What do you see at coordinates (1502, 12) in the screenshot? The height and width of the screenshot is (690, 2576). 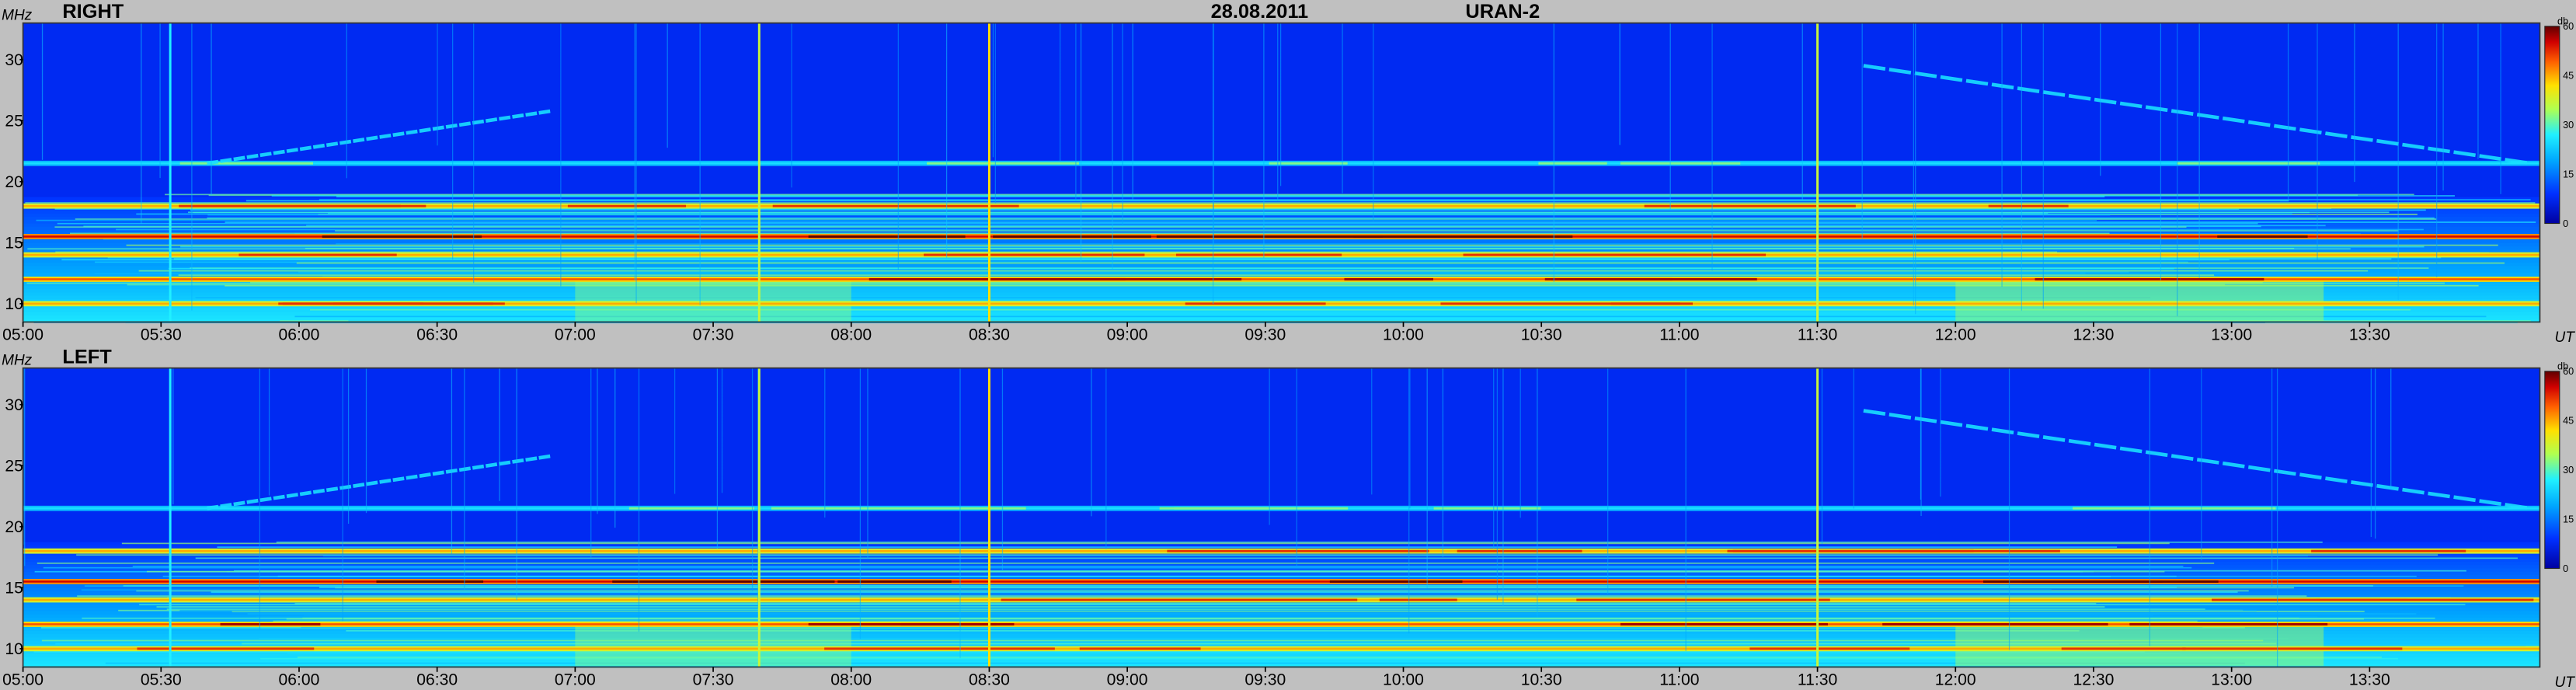 I see `instrument-name: URAN-2` at bounding box center [1502, 12].